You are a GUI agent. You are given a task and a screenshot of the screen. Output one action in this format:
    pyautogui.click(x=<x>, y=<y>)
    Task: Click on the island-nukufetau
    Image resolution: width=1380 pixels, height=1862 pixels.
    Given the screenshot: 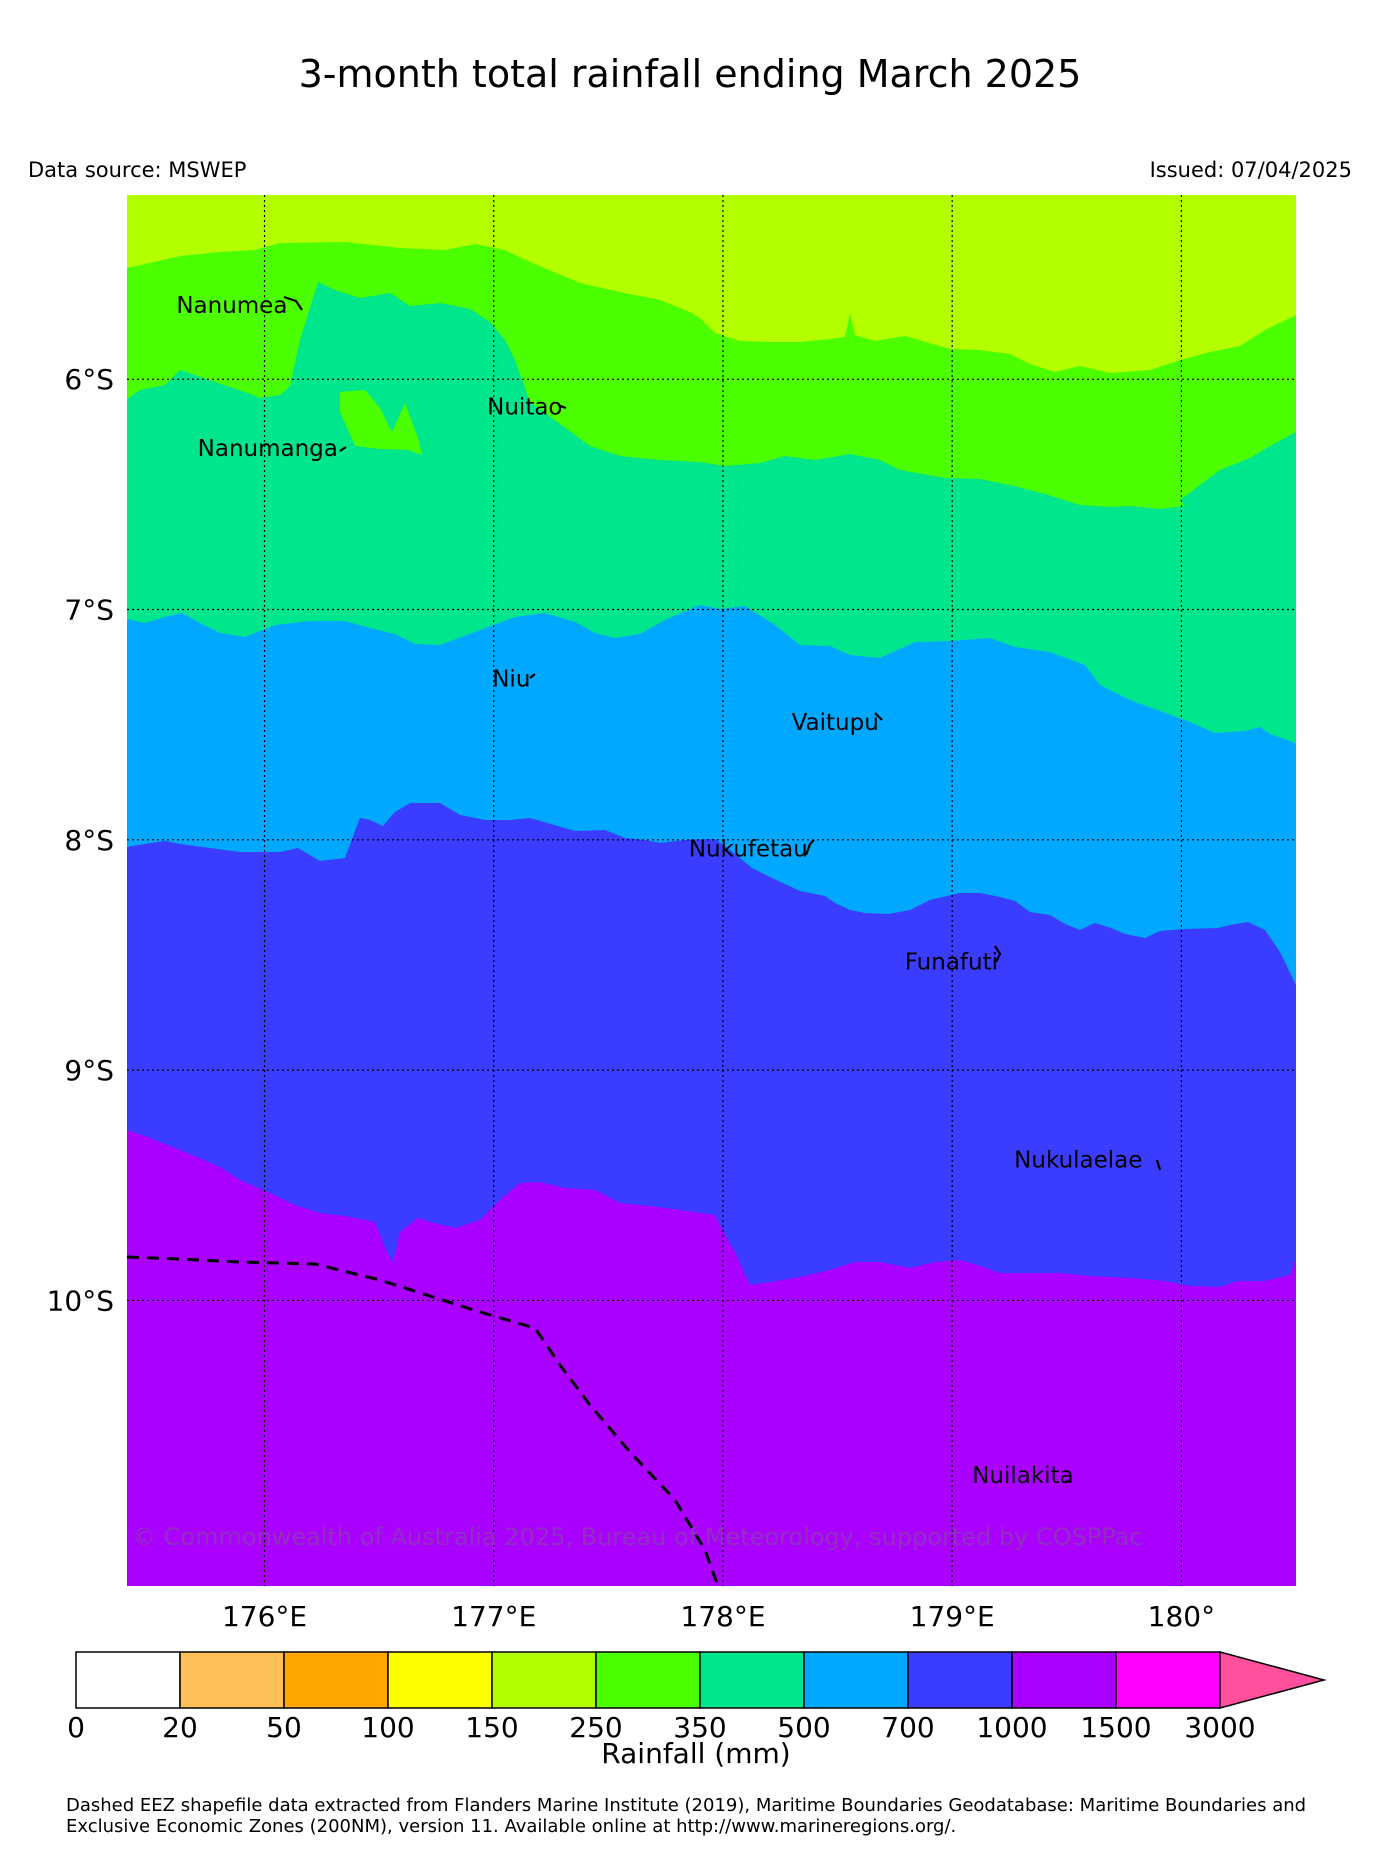 What is the action you would take?
    pyautogui.click(x=809, y=847)
    